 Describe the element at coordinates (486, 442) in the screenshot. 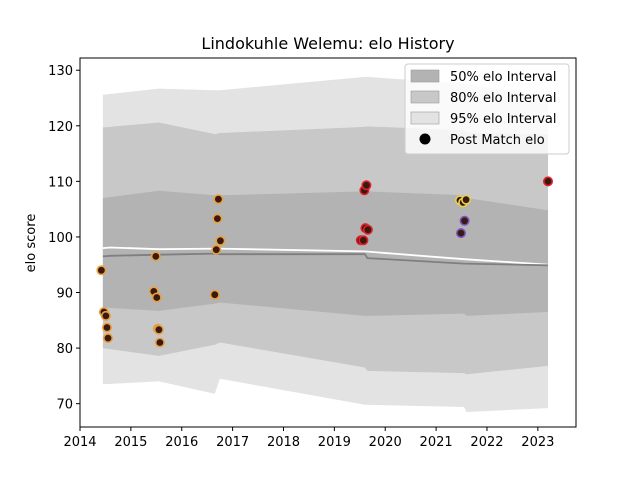

I see `x-tick-label: 2022` at that location.